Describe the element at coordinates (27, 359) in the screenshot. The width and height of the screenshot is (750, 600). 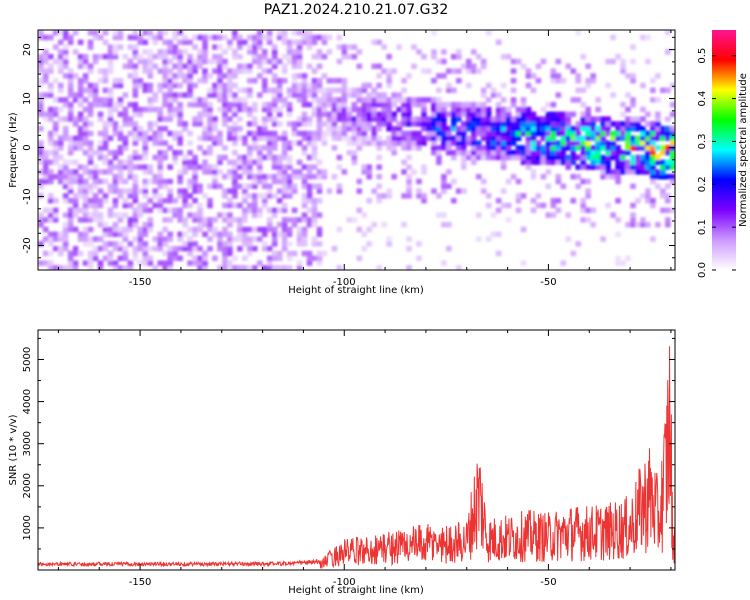
I see `snr-y-tick-label: 5000` at that location.